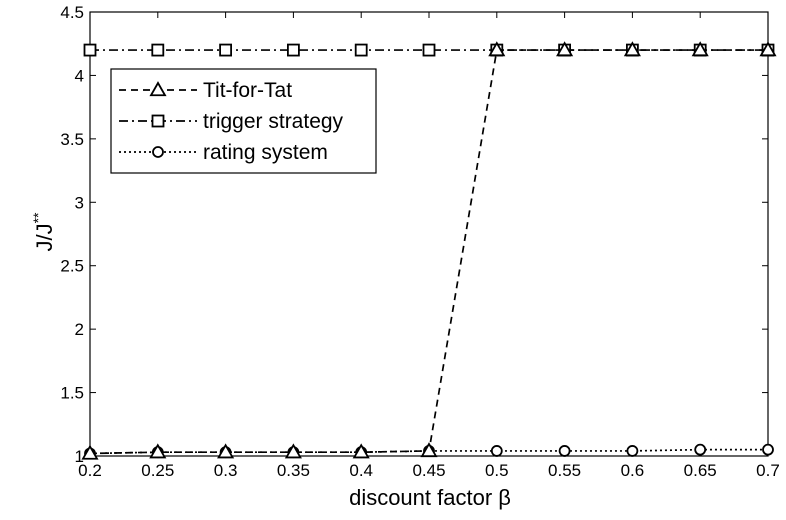  What do you see at coordinates (497, 470) in the screenshot?
I see `x-tick-label: 0.5` at bounding box center [497, 470].